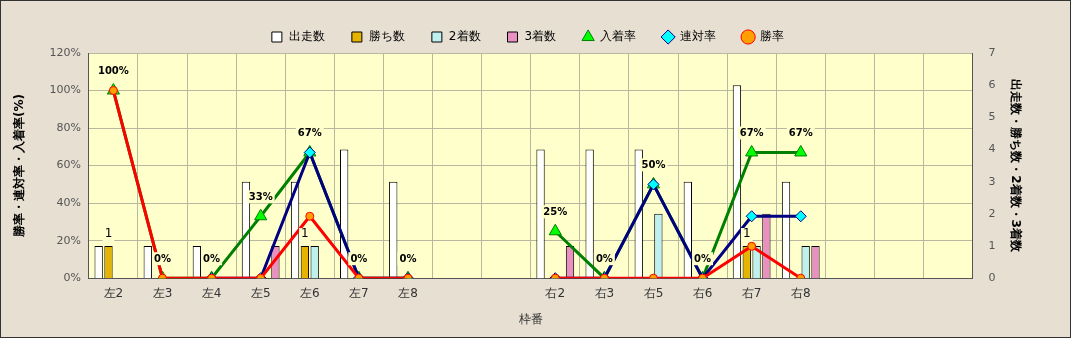 The height and width of the screenshot is (338, 1071). I want to click on x-axis-title: 枠番, so click(530, 318).